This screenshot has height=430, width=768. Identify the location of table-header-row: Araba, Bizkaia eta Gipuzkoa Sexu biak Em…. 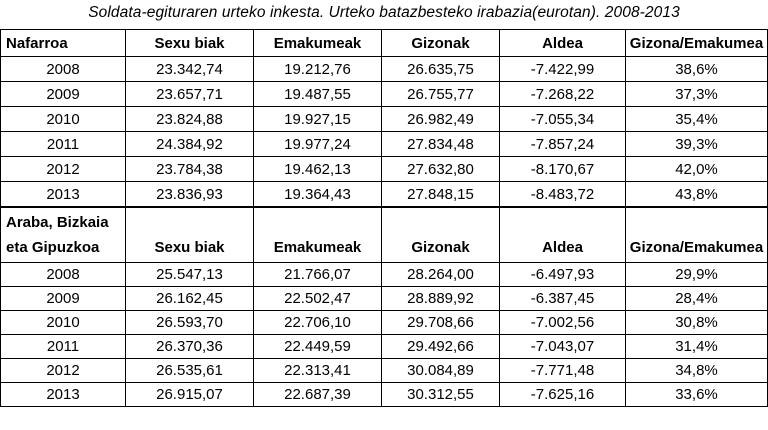
(384, 235).